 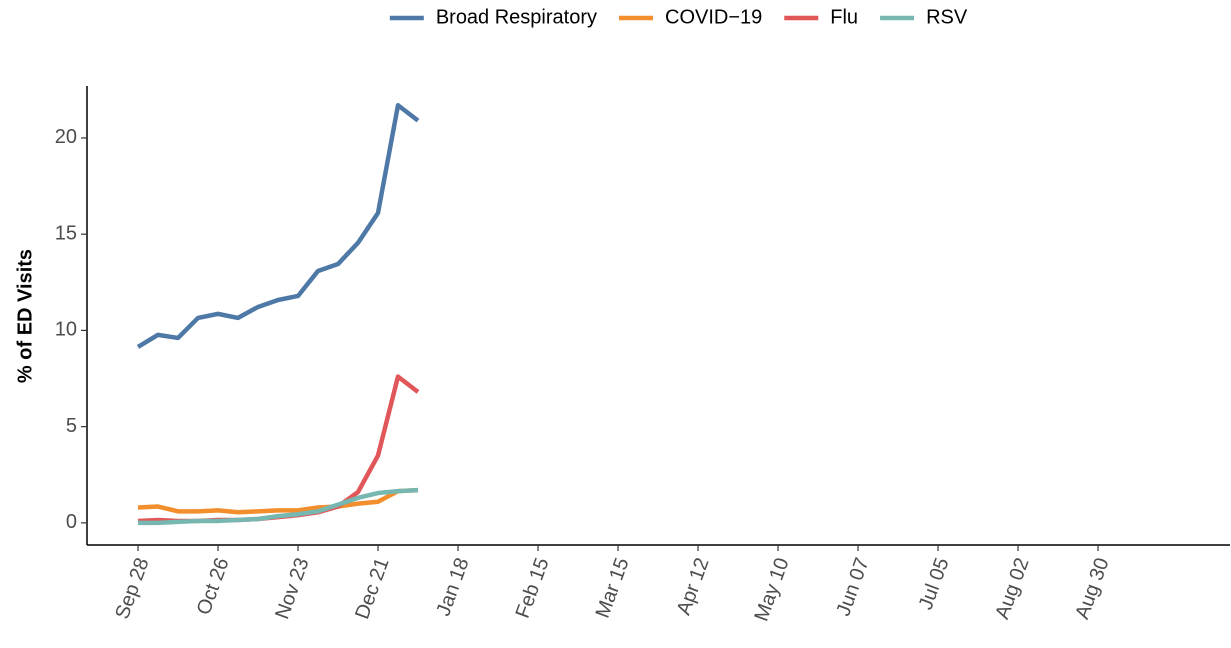 I want to click on y-axis-title: % of ED Visits, so click(x=25, y=316).